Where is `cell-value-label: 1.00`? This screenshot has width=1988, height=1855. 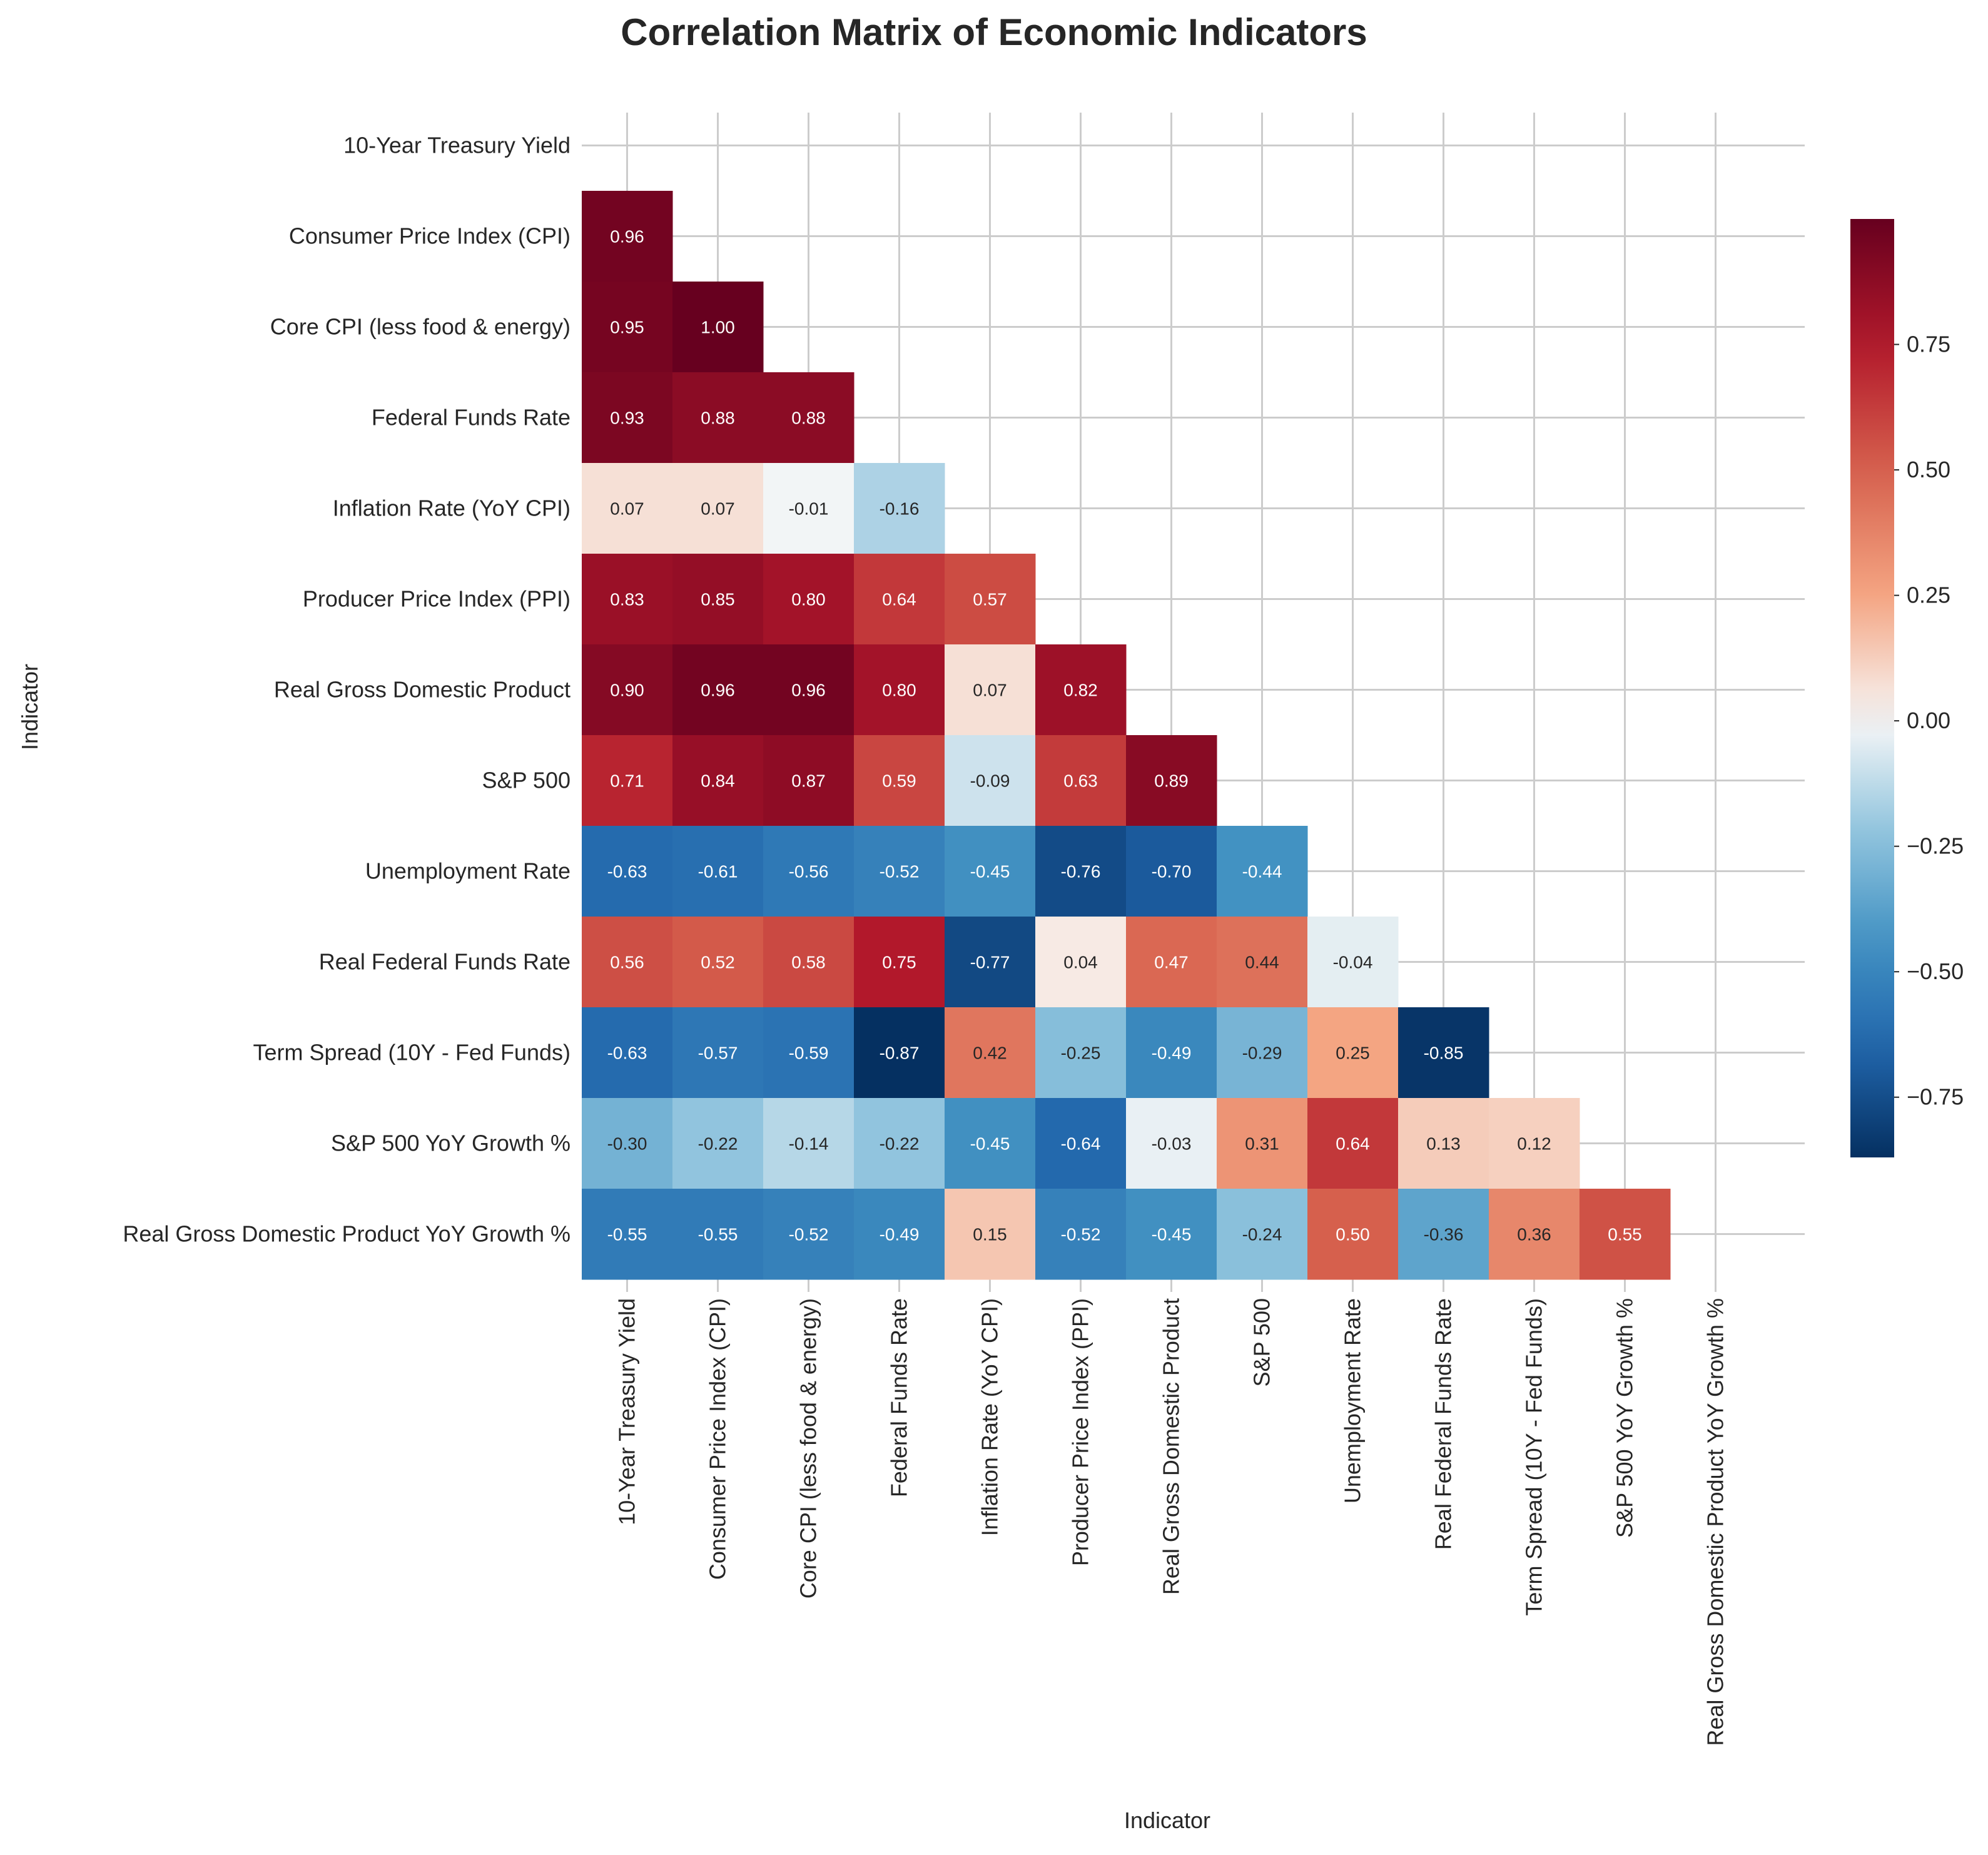
cell-value-label: 1.00 is located at coordinates (718, 327).